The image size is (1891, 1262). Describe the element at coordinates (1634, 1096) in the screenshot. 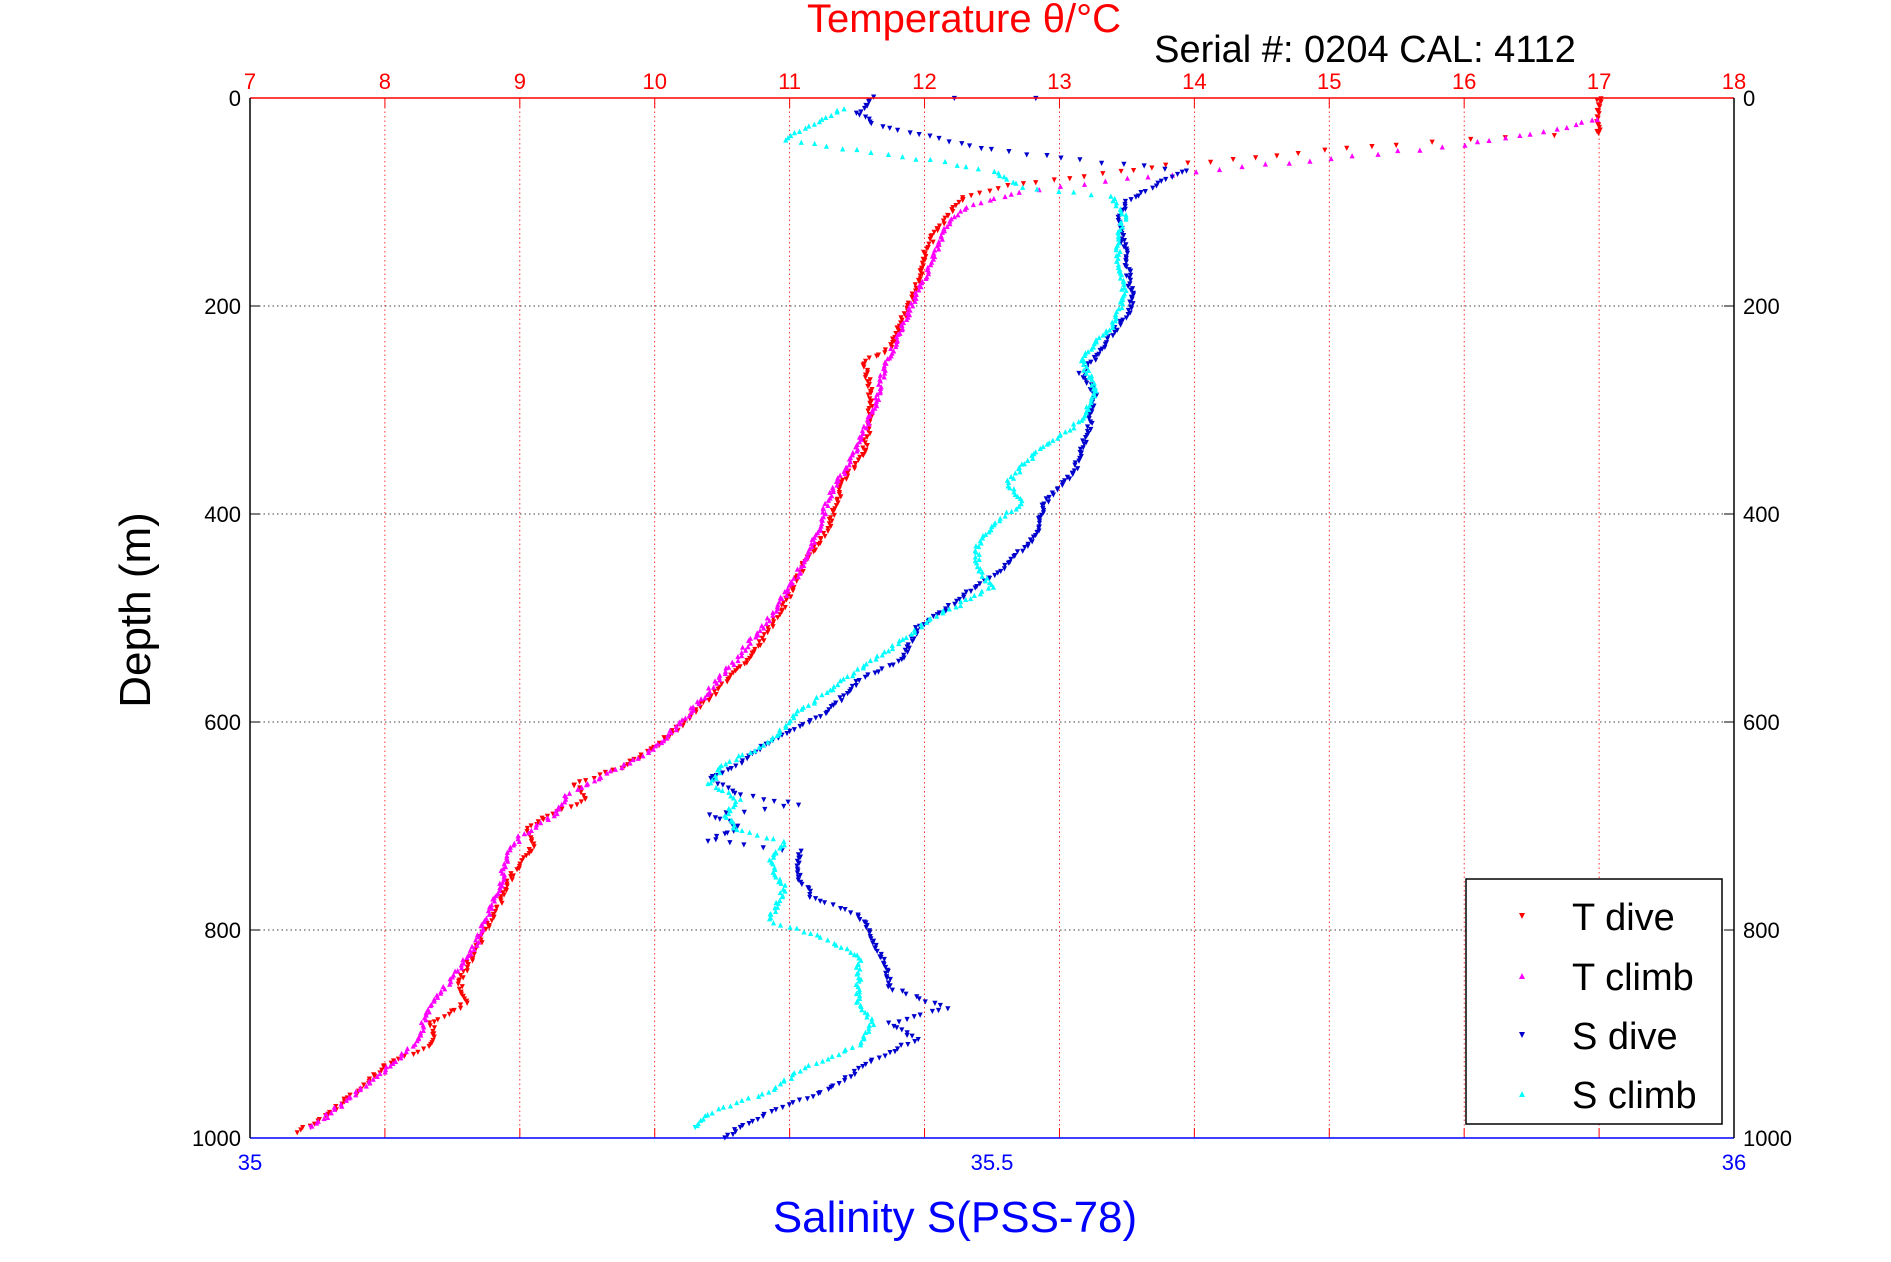

I see `legend-label: S climb` at that location.